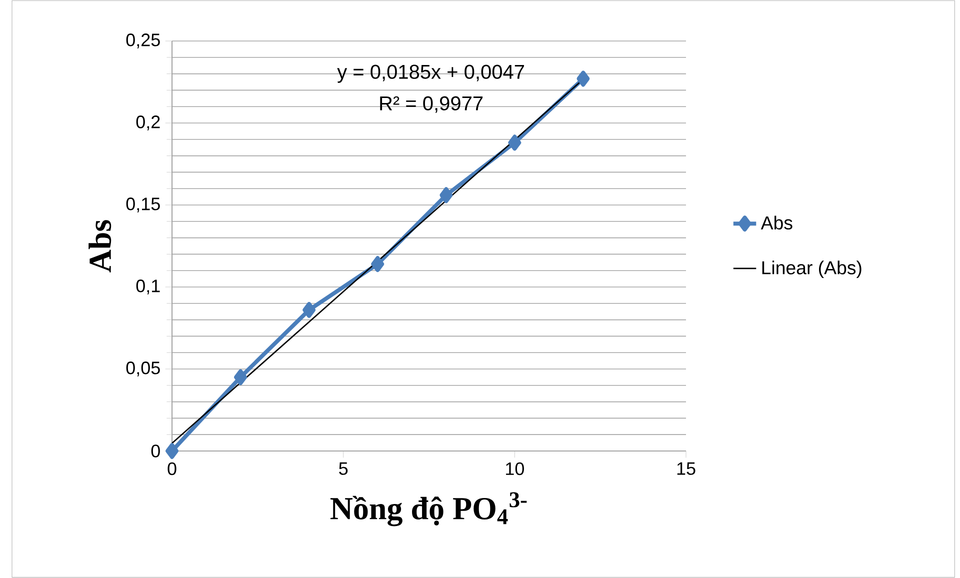 This screenshot has height=578, width=960. I want to click on x-tick-label: 10, so click(515, 469).